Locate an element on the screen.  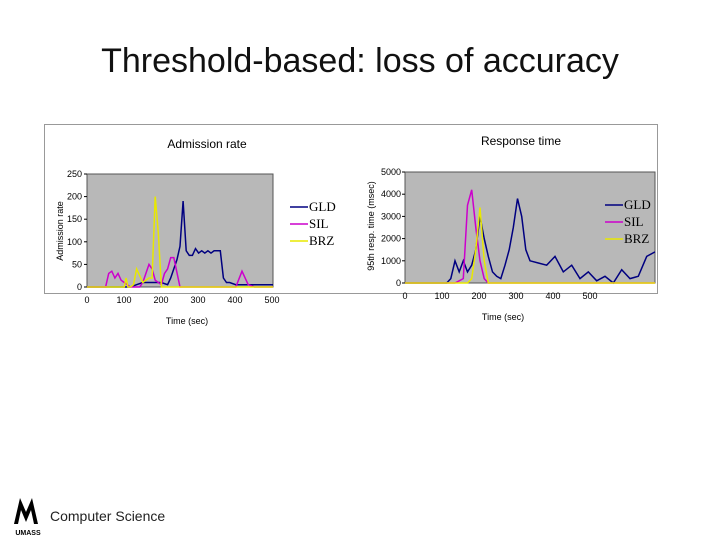
chart1-ylabel: Admission rate is located at coordinates (60, 231).